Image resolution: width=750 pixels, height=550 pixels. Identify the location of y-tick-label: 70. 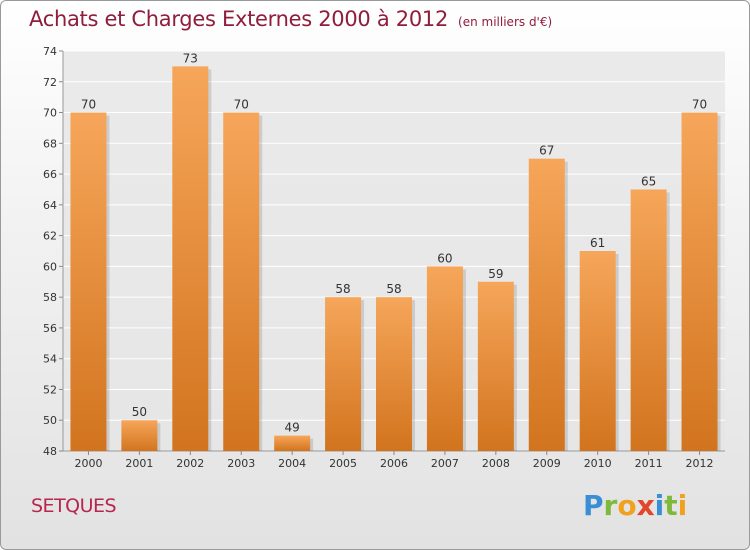
(50, 113).